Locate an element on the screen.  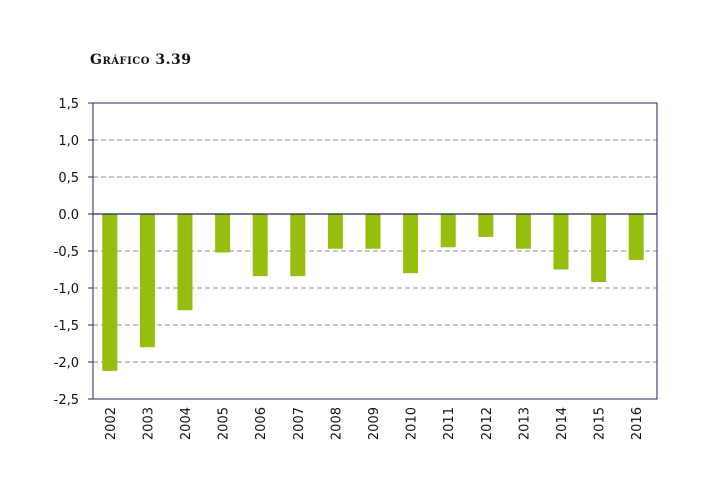
bar-2004 is located at coordinates (185, 262).